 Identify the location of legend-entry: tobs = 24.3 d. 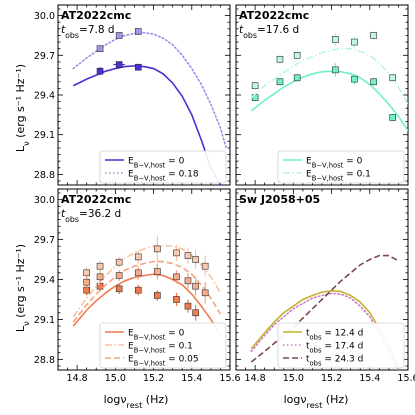
(334, 361).